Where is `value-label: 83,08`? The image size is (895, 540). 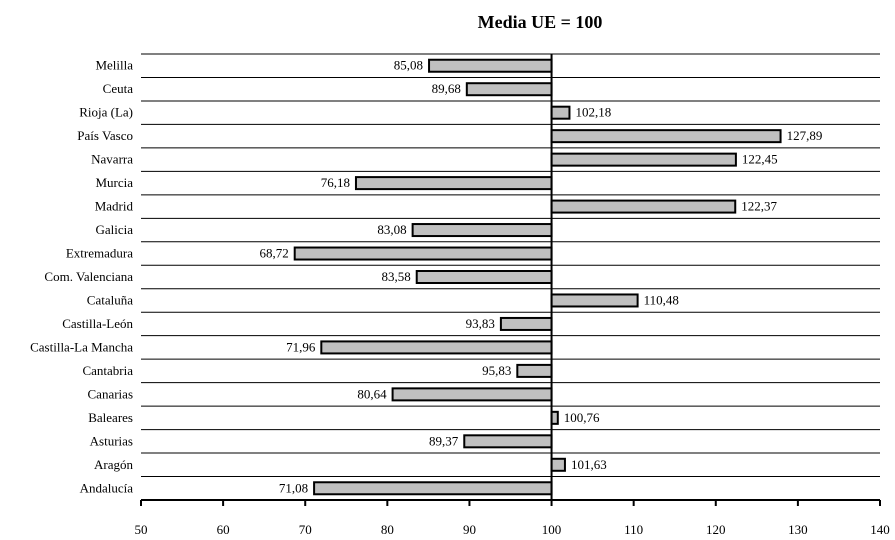
value-label: 83,08 is located at coordinates (391, 229).